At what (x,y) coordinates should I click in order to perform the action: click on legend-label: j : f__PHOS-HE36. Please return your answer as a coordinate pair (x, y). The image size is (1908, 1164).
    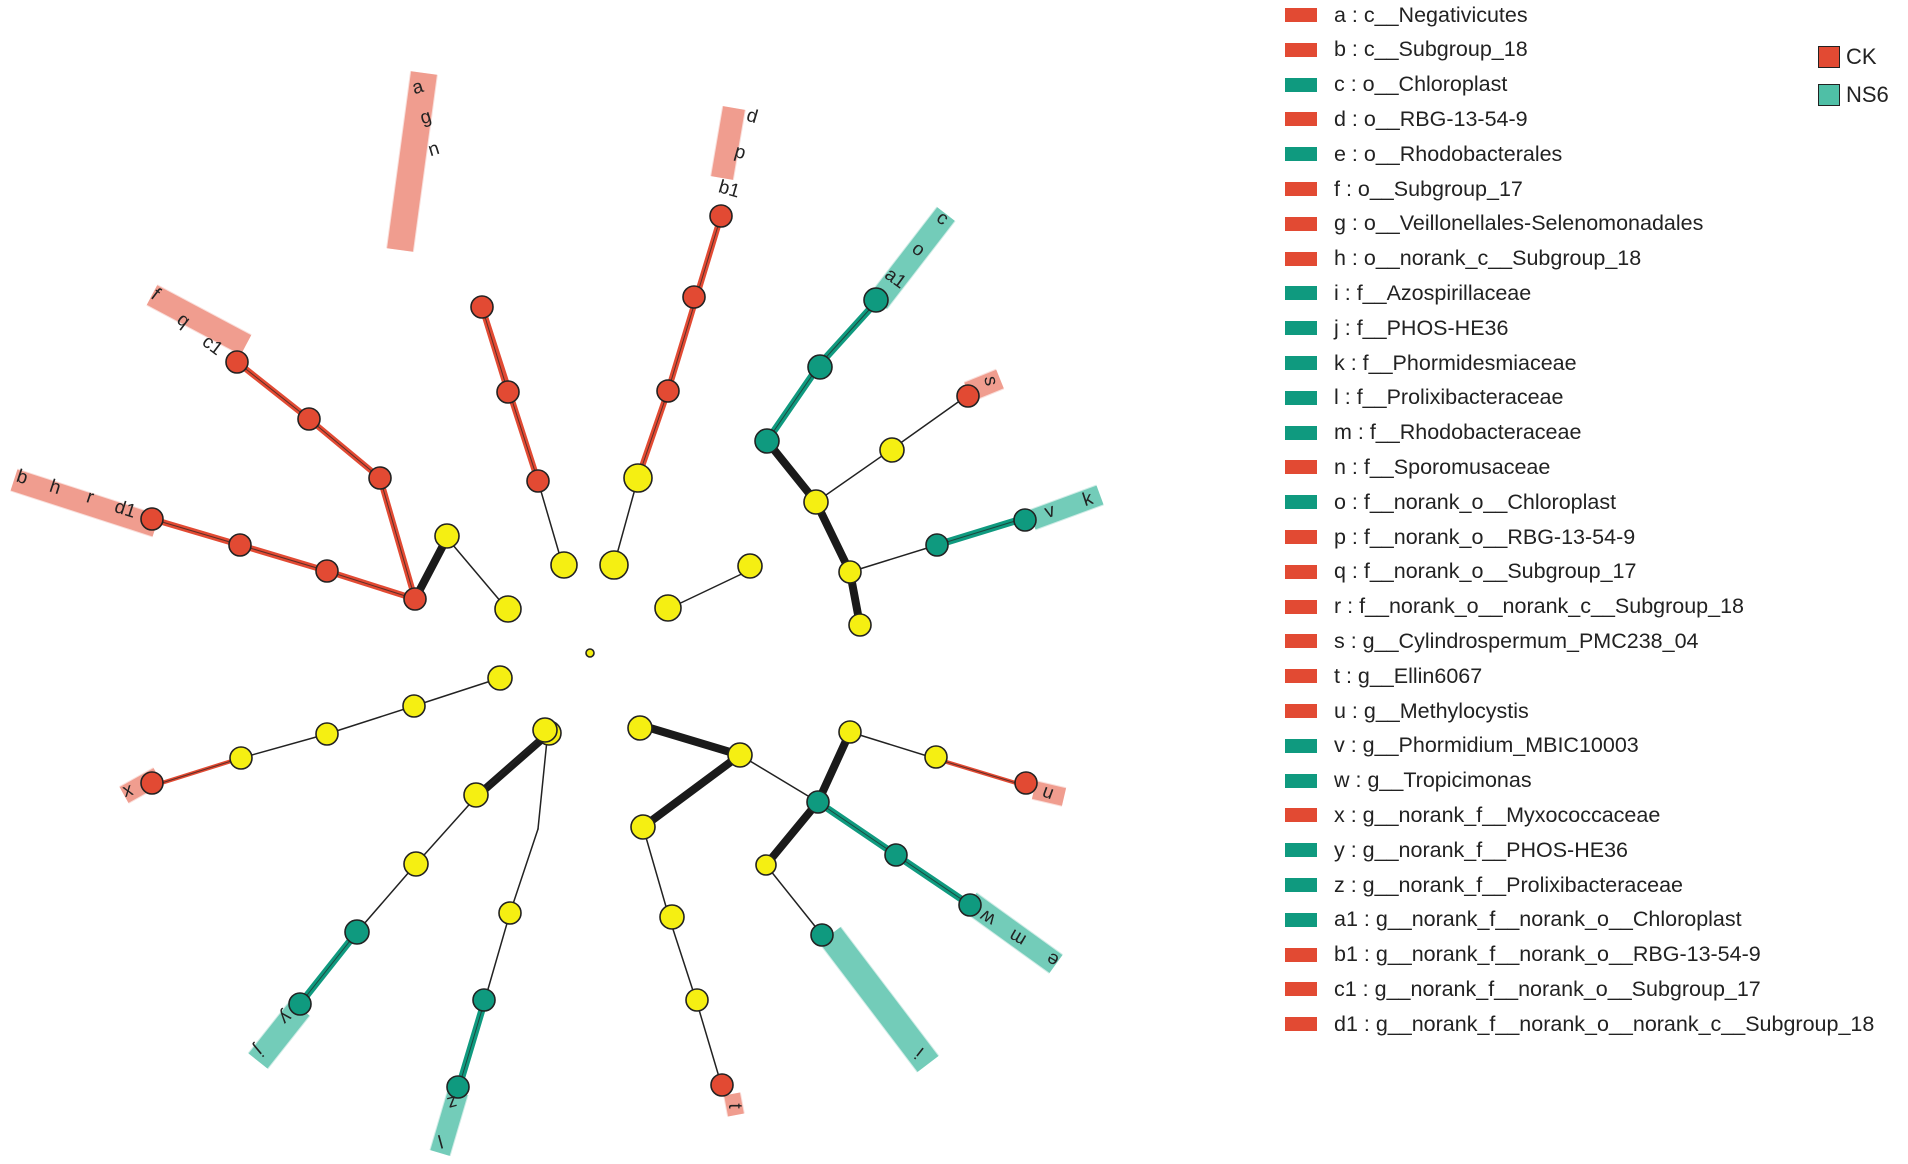
    Looking at the image, I should click on (1421, 327).